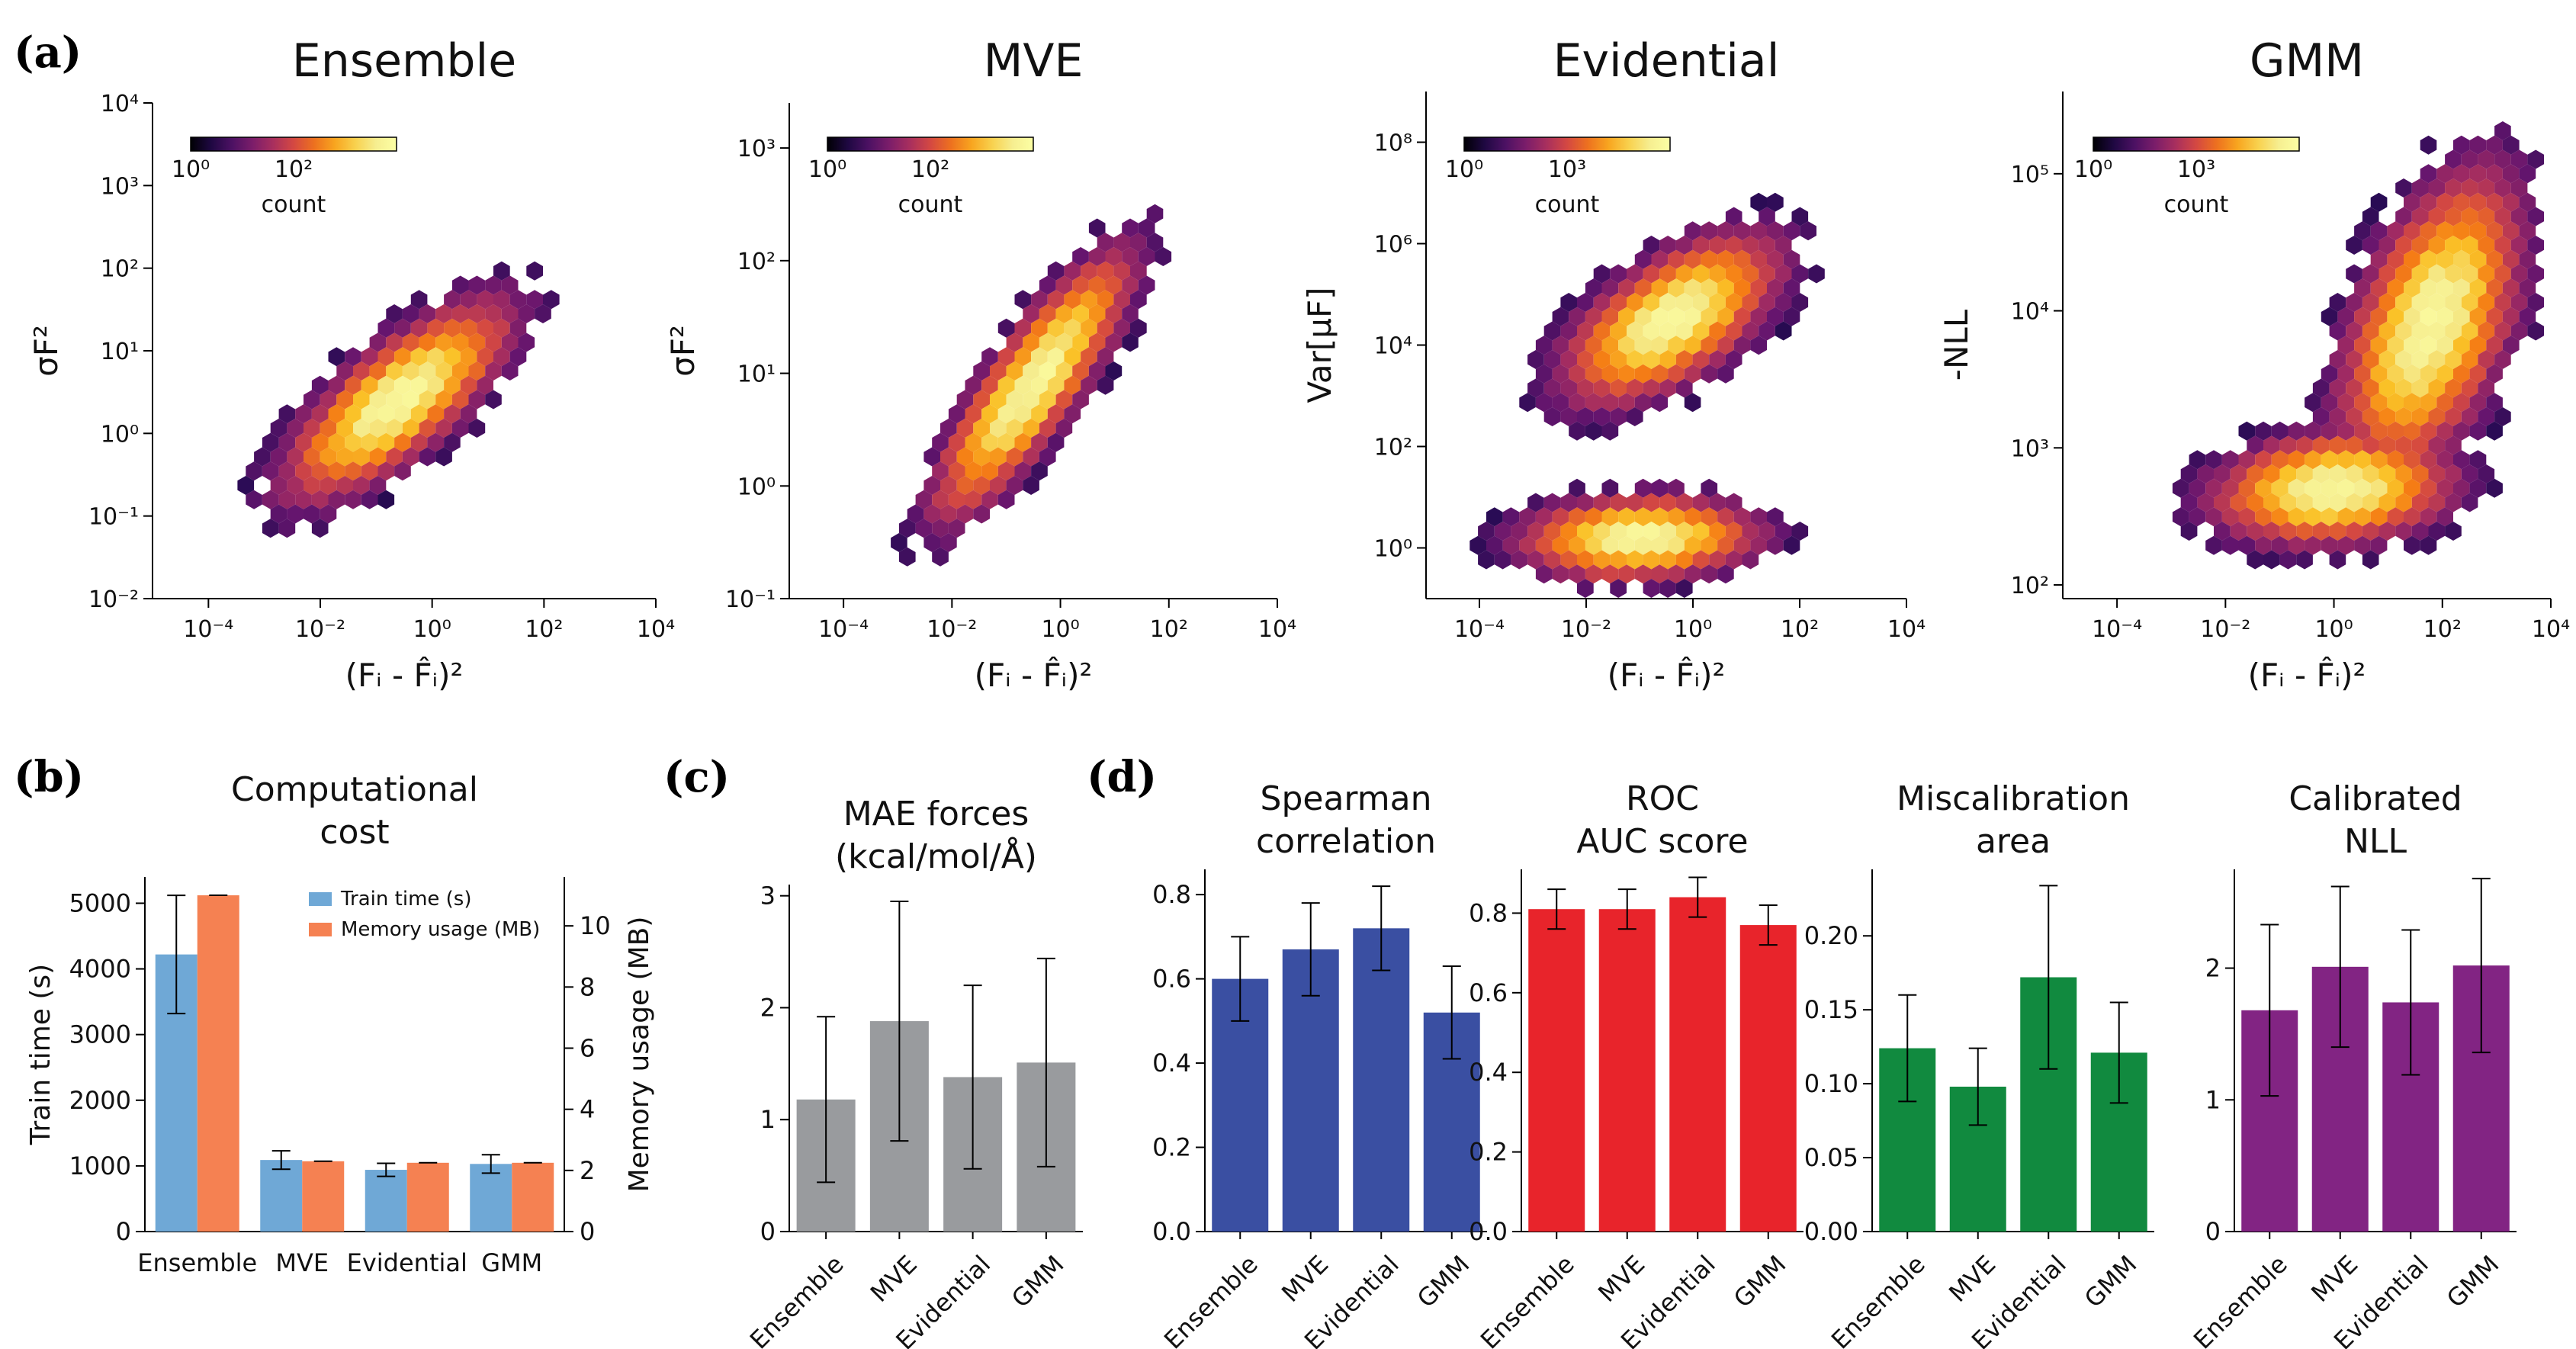  What do you see at coordinates (1169, 629) in the screenshot?
I see `x-tick-label: 10²` at bounding box center [1169, 629].